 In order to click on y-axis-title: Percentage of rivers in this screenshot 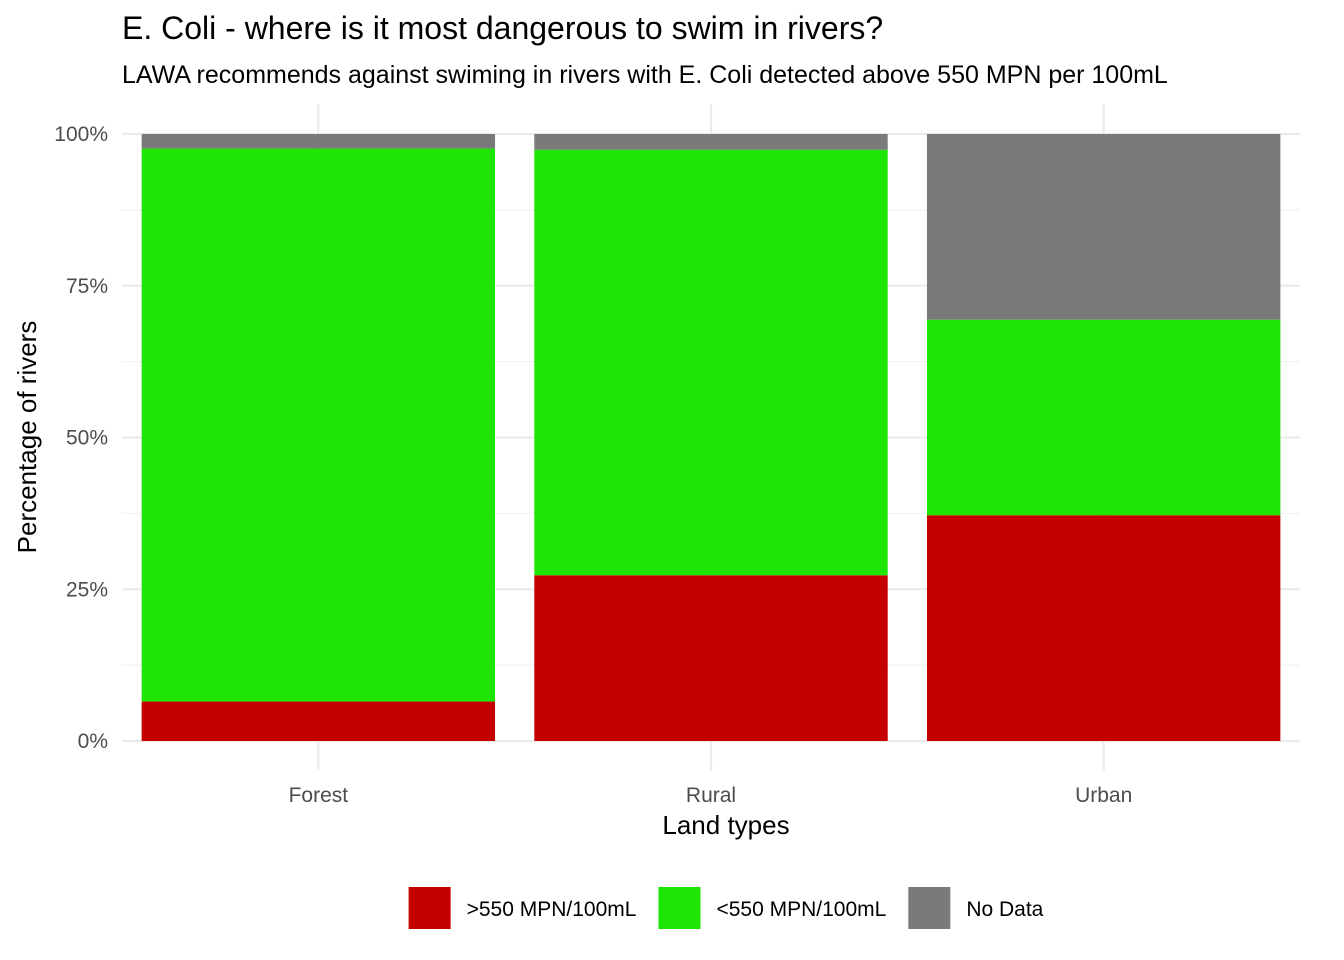, I will do `click(27, 437)`.